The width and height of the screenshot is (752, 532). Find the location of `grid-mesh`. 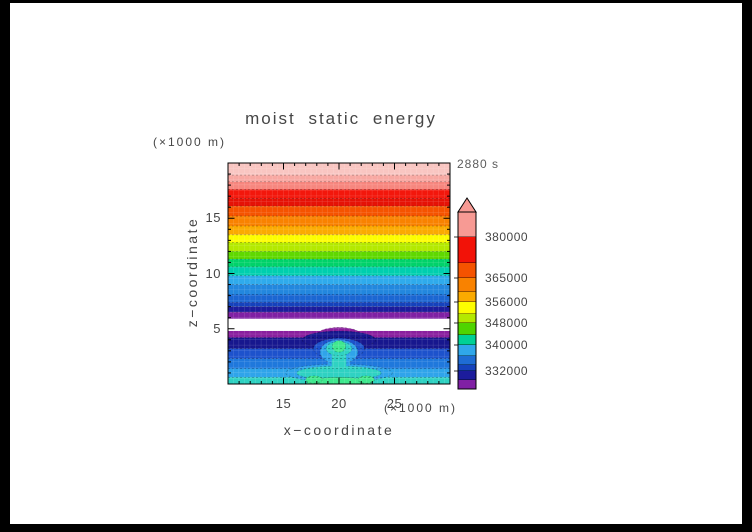

grid-mesh is located at coordinates (339, 273).